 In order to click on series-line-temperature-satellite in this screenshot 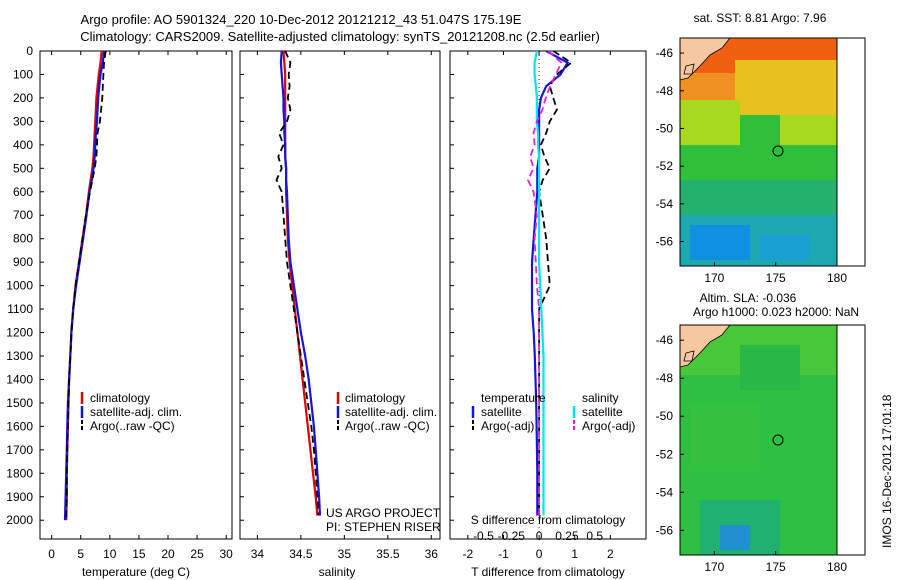, I will do `click(550, 283)`.